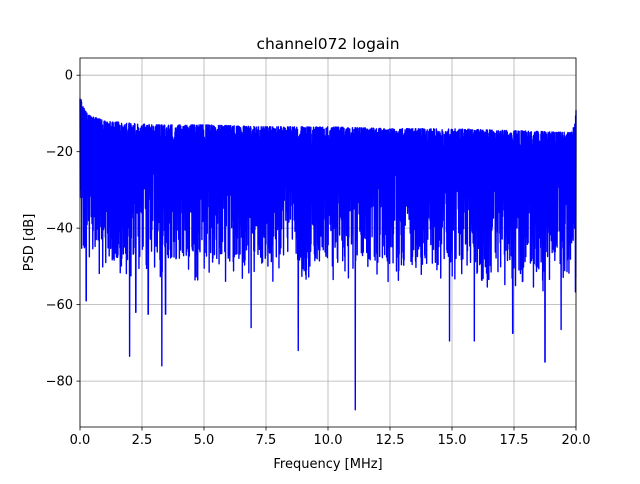 This screenshot has height=484, width=640. What do you see at coordinates (390, 440) in the screenshot?
I see `x-tick-label: 12.5` at bounding box center [390, 440].